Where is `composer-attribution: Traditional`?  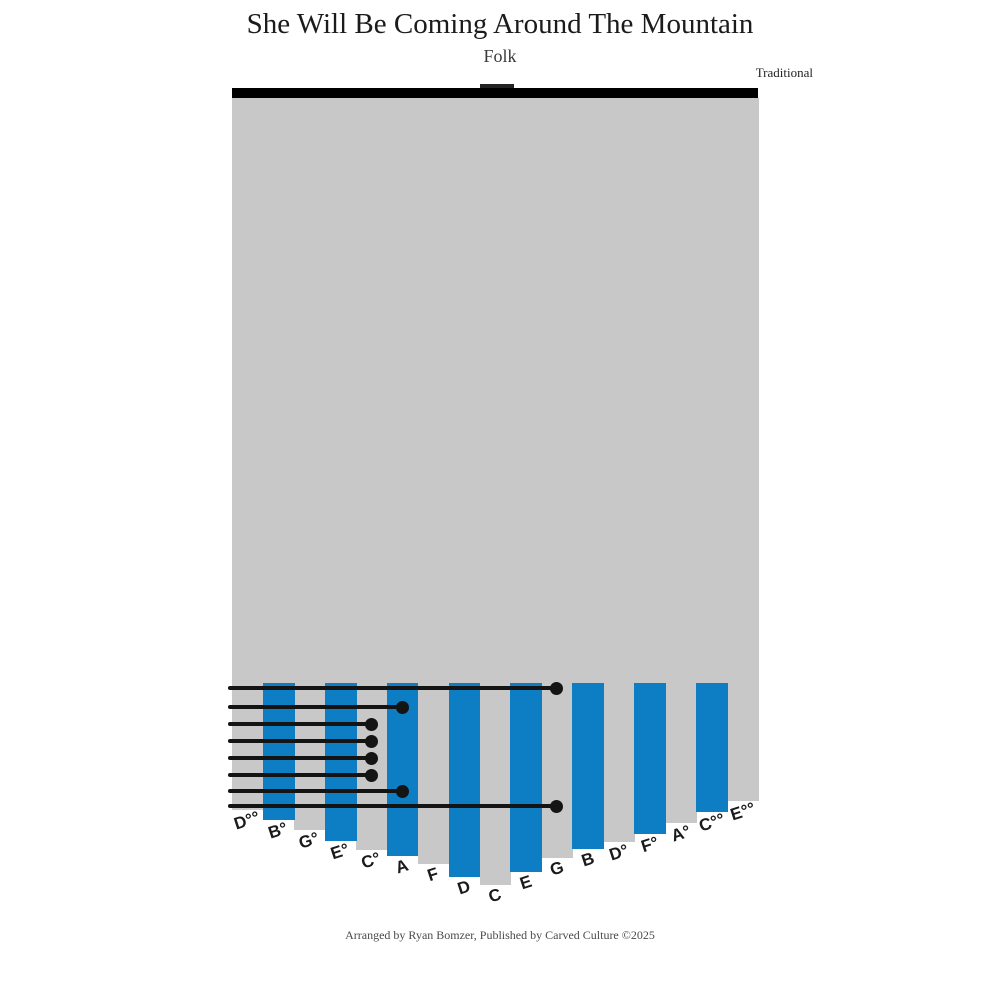
composer-attribution: Traditional is located at coordinates (784, 72).